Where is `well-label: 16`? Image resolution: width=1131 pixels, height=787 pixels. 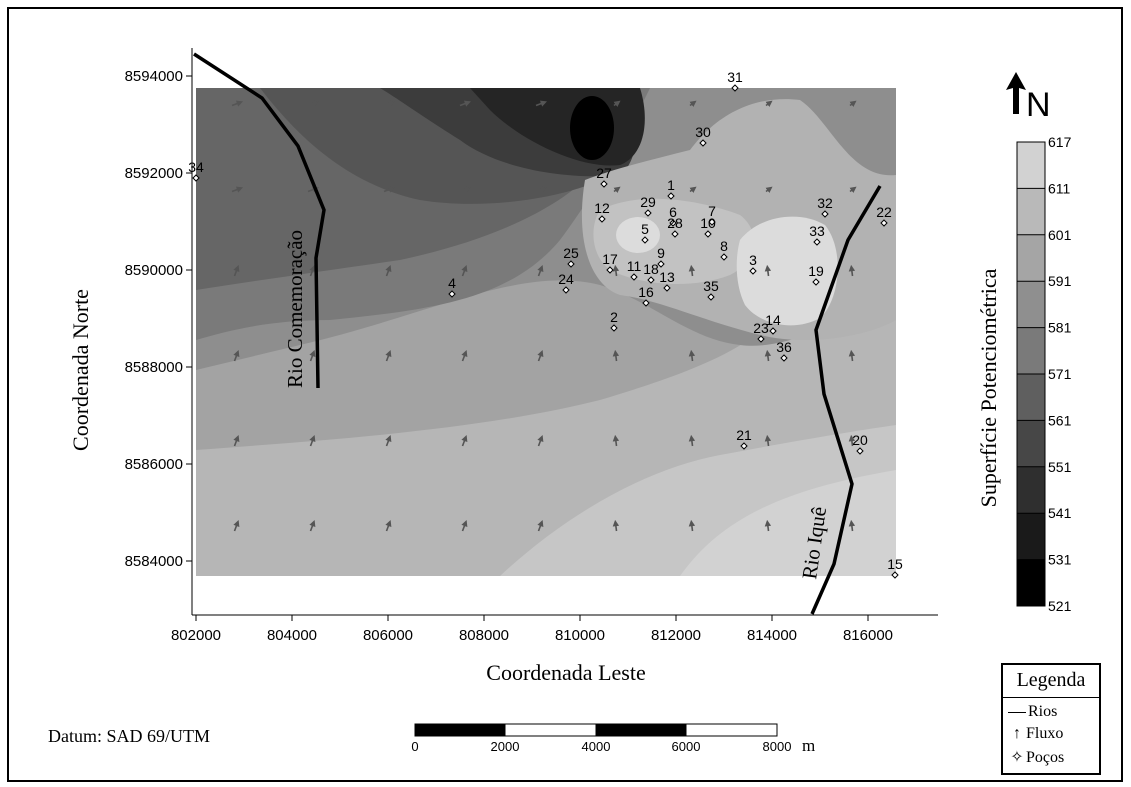 well-label: 16 is located at coordinates (646, 292).